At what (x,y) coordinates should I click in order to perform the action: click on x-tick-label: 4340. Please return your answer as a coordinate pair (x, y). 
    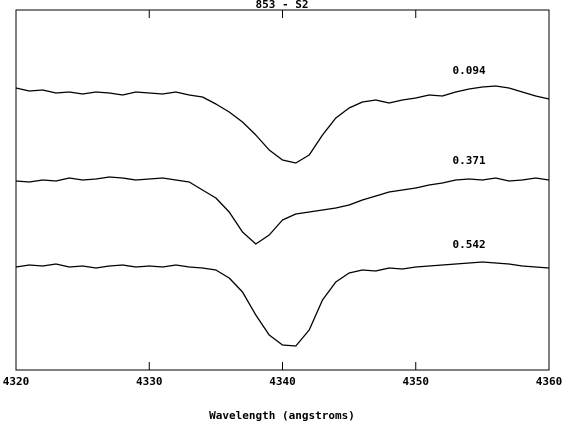
    Looking at the image, I should click on (282, 381).